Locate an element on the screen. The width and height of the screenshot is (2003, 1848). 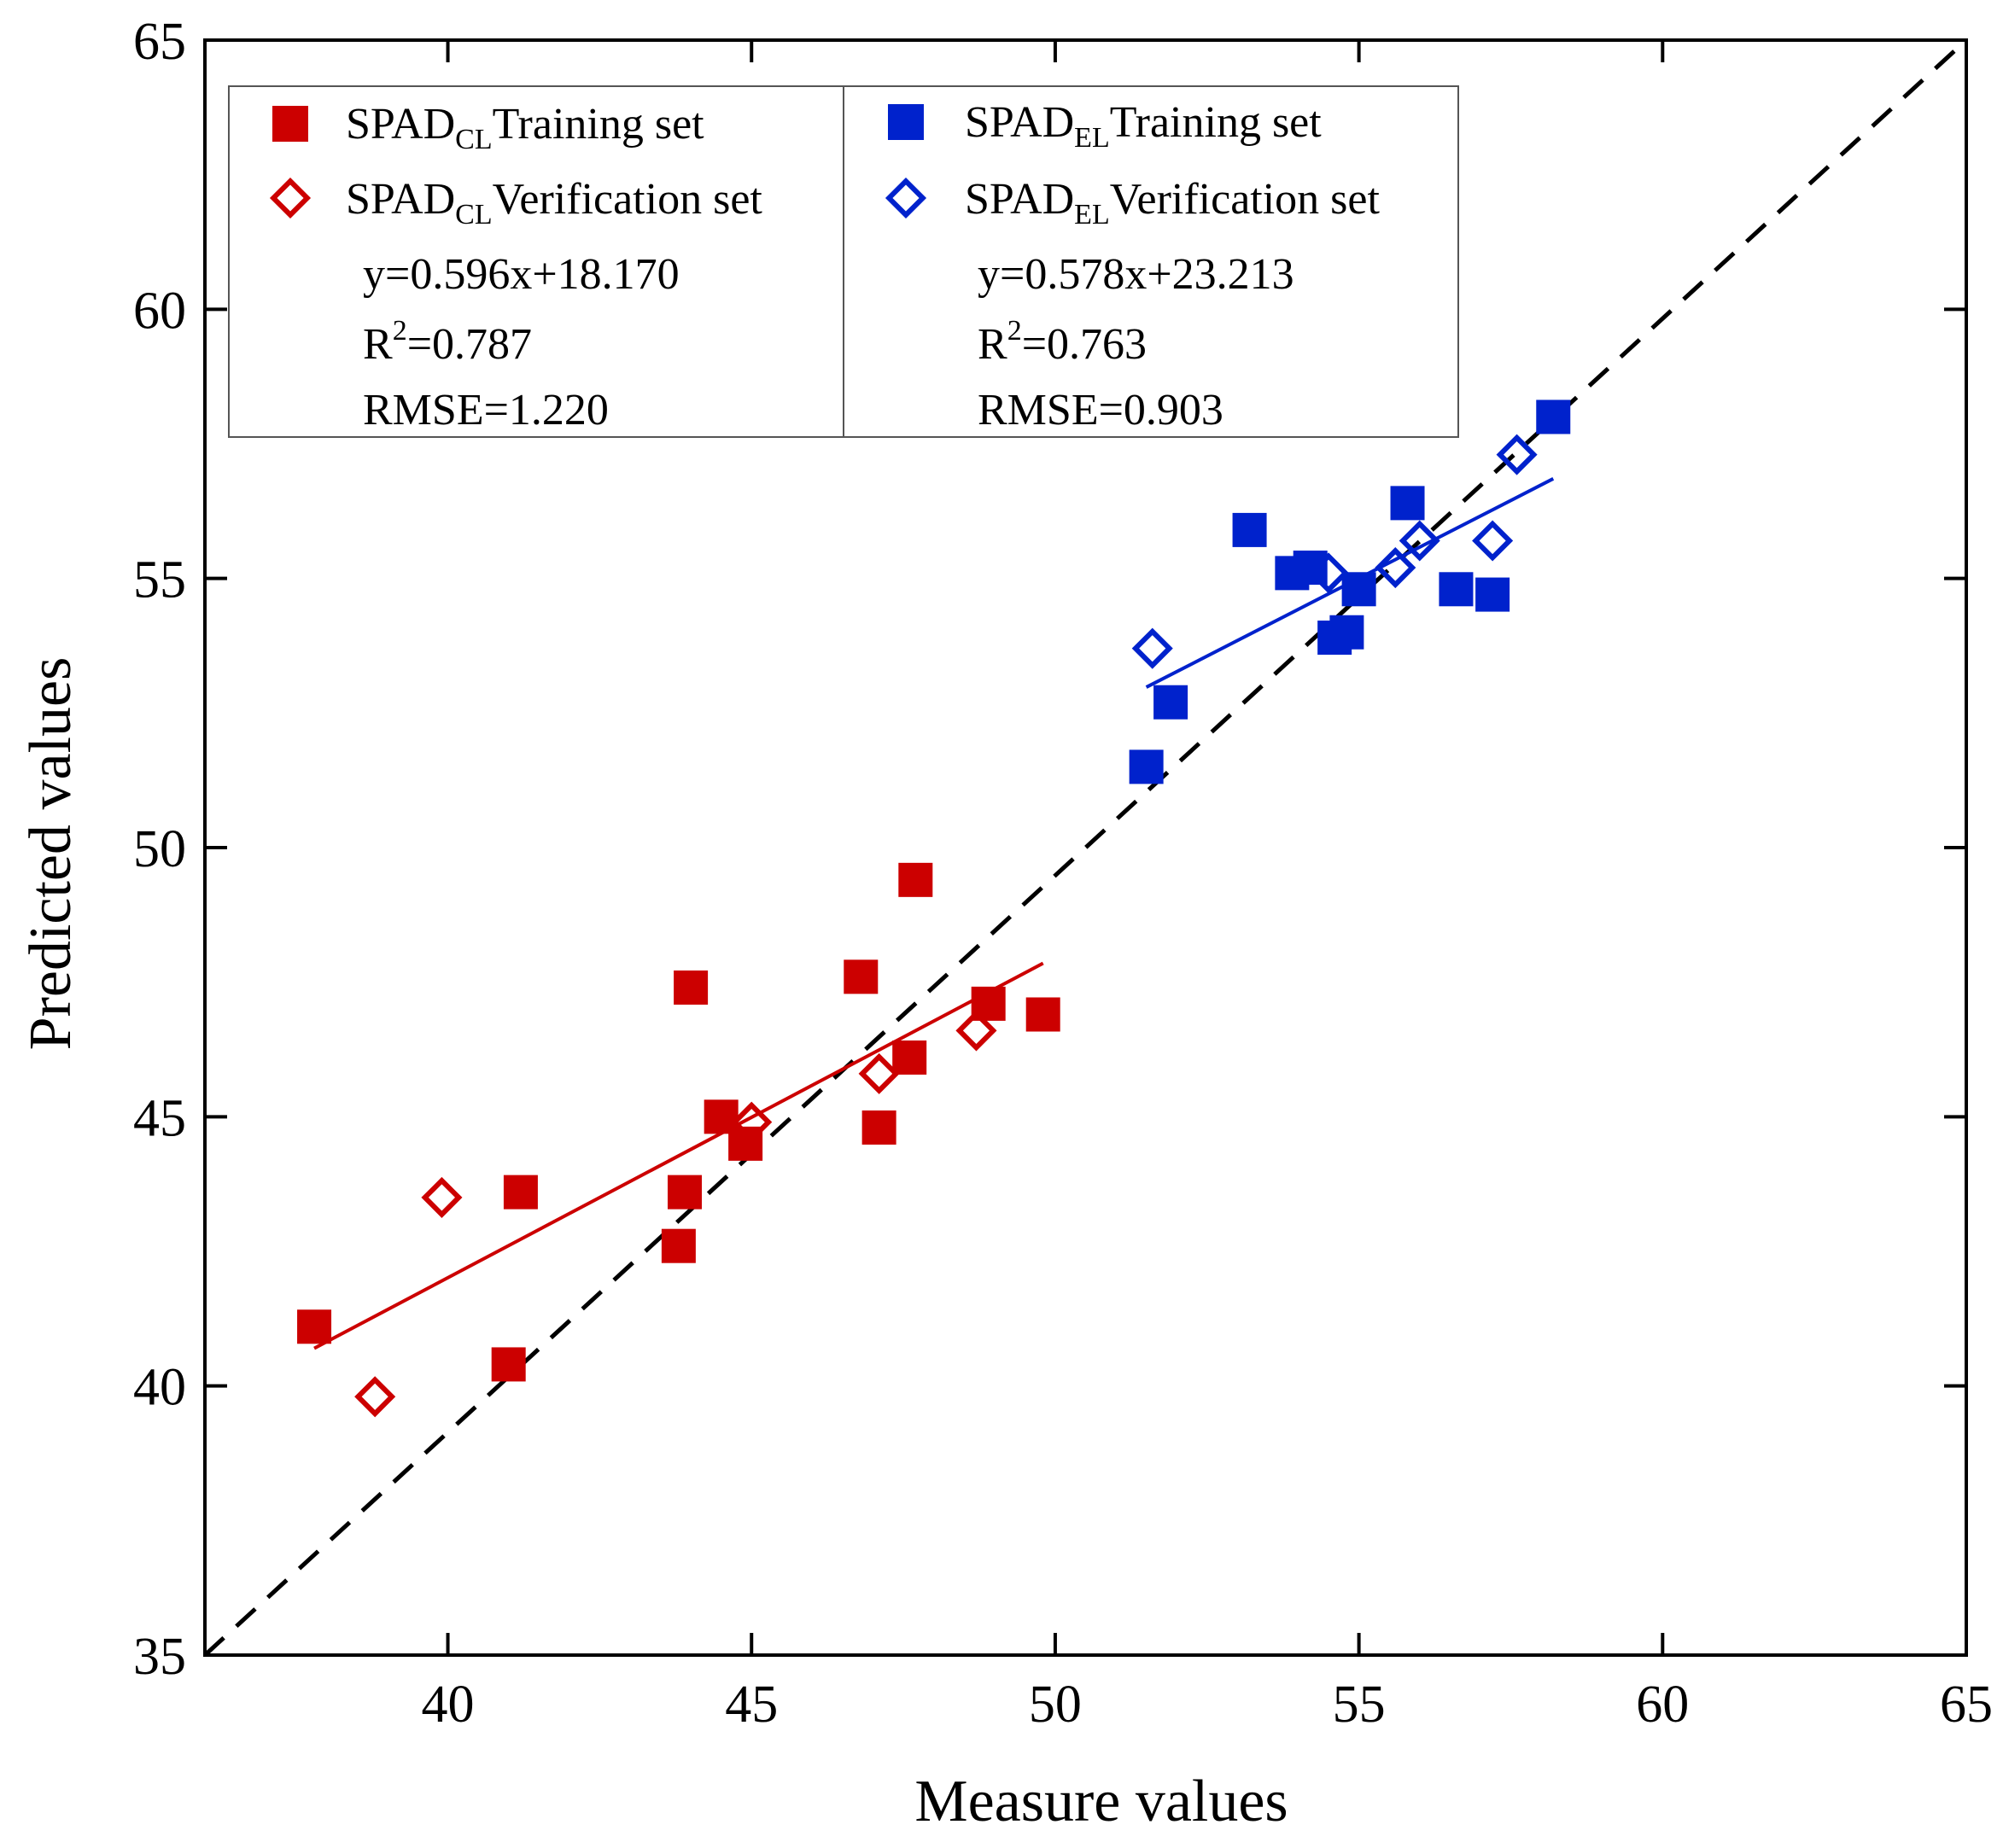
x-tick-label-40: 40 is located at coordinates (448, 1705).